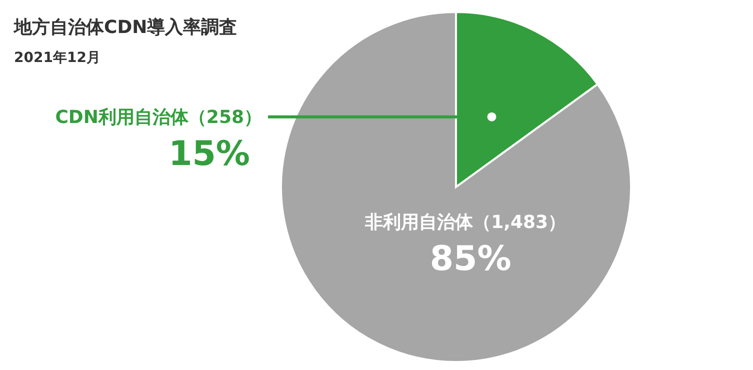  I want to click on slice-label: CDN利用自治体（258）, so click(158, 117).